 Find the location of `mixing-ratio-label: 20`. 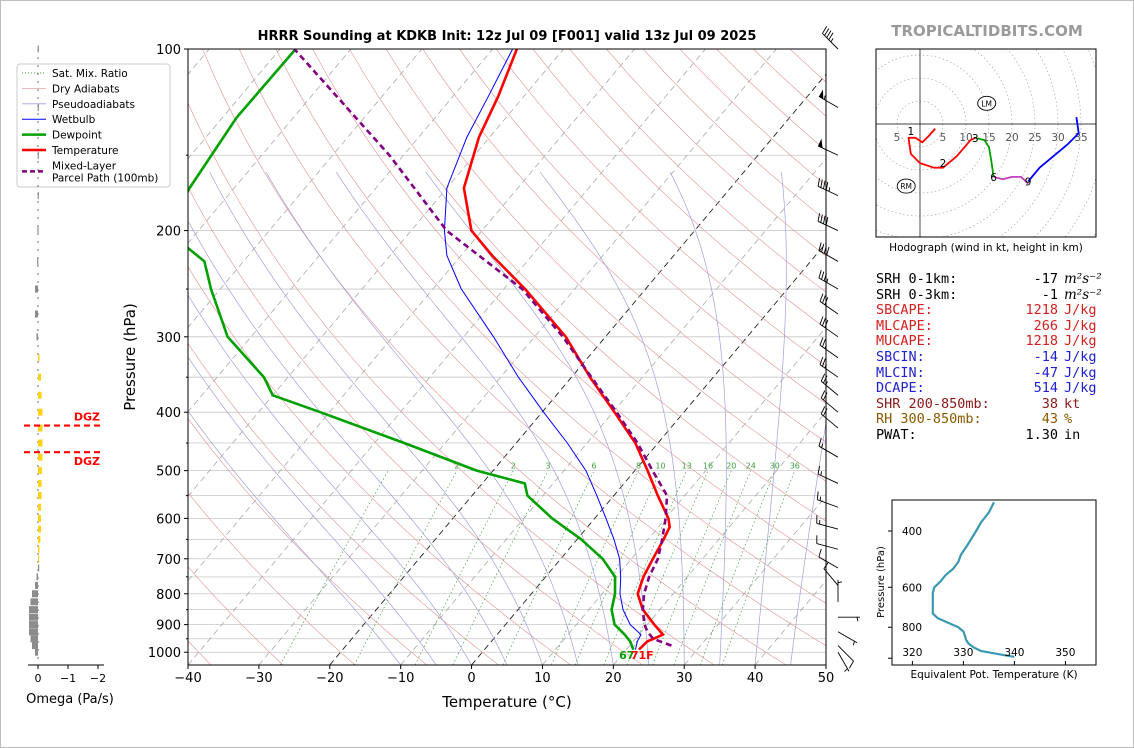

mixing-ratio-label: 20 is located at coordinates (731, 466).